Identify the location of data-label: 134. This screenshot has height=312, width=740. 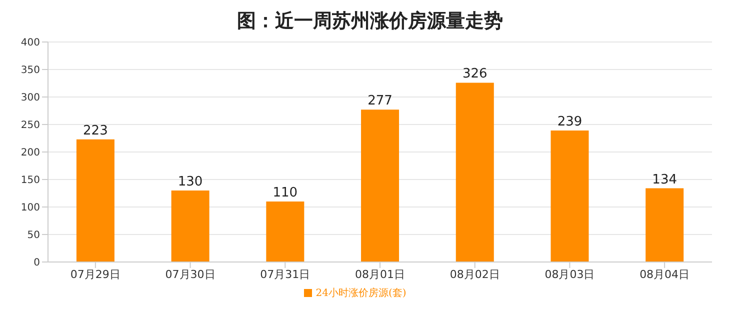
(665, 180).